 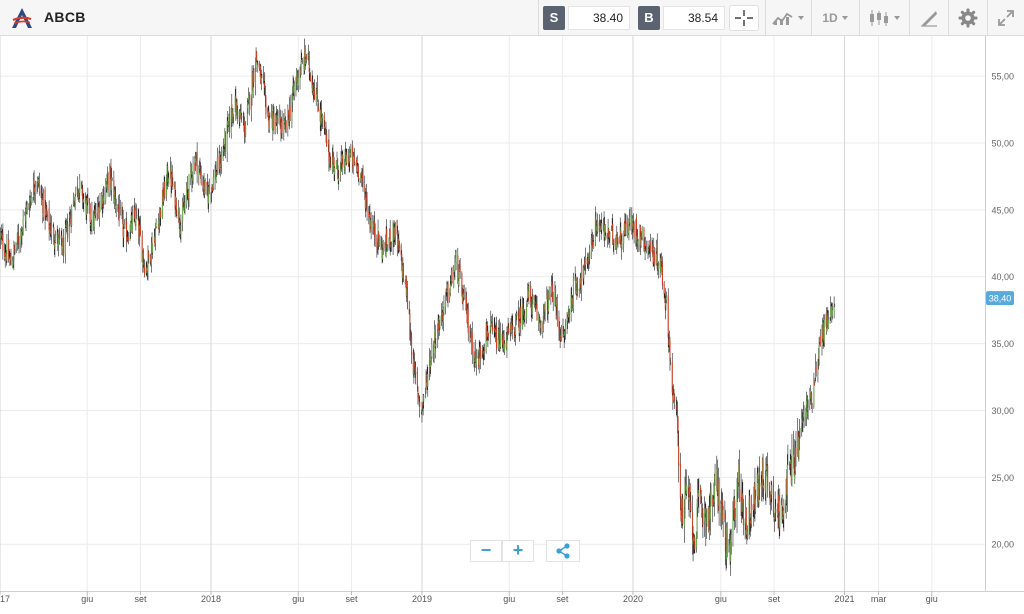 I want to click on x-tick-label: 2021, so click(x=845, y=599).